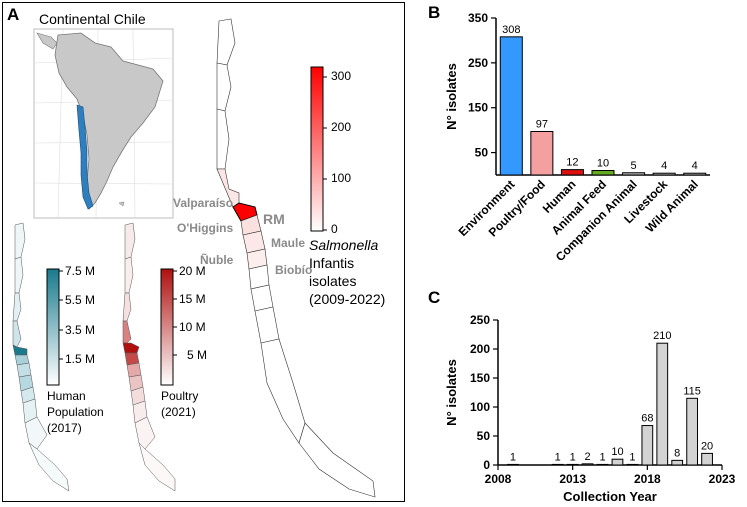 The image size is (747, 507). I want to click on region-label-biobio: Biobío, so click(294, 270).